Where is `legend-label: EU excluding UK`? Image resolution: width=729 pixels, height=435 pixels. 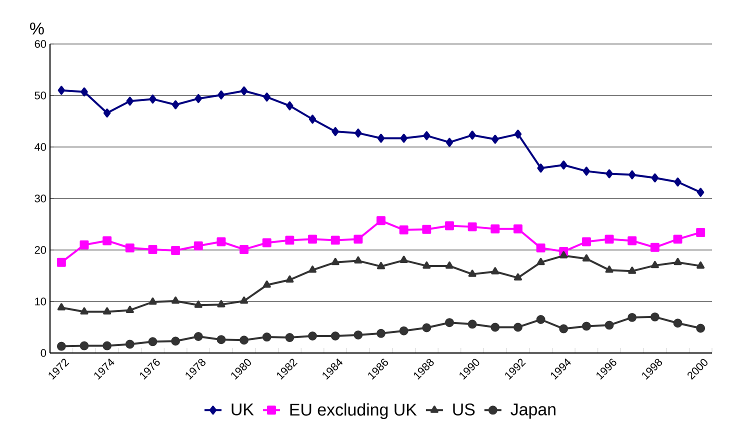
legend-label: EU excluding UK is located at coordinates (353, 411).